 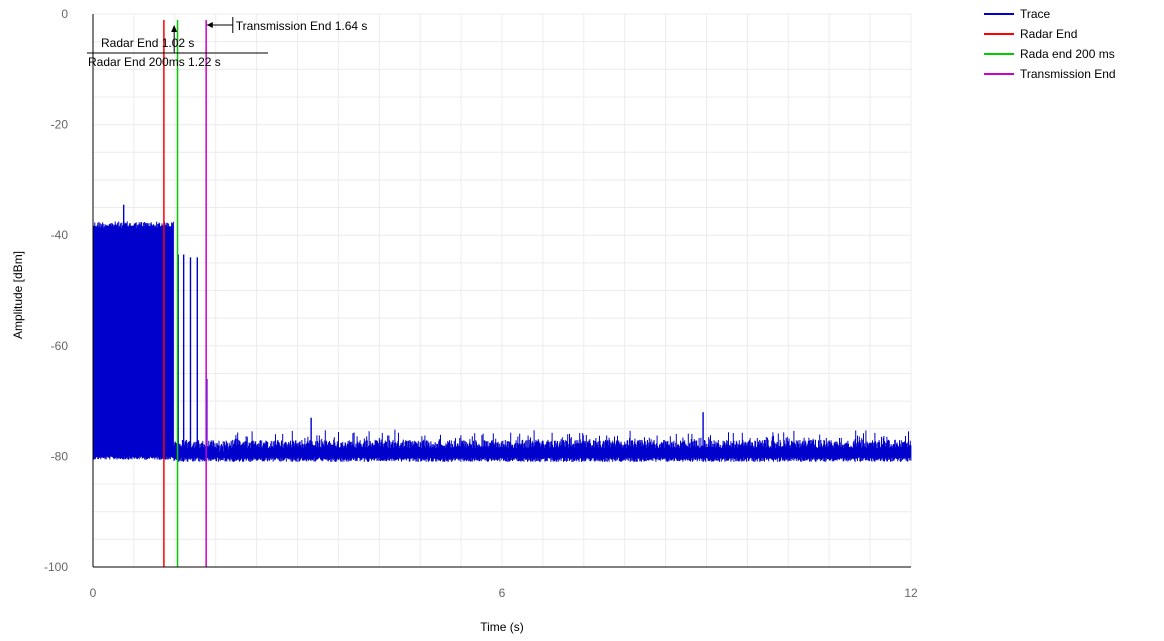 What do you see at coordinates (64, 14) in the screenshot?
I see `y-tick-label: 0` at bounding box center [64, 14].